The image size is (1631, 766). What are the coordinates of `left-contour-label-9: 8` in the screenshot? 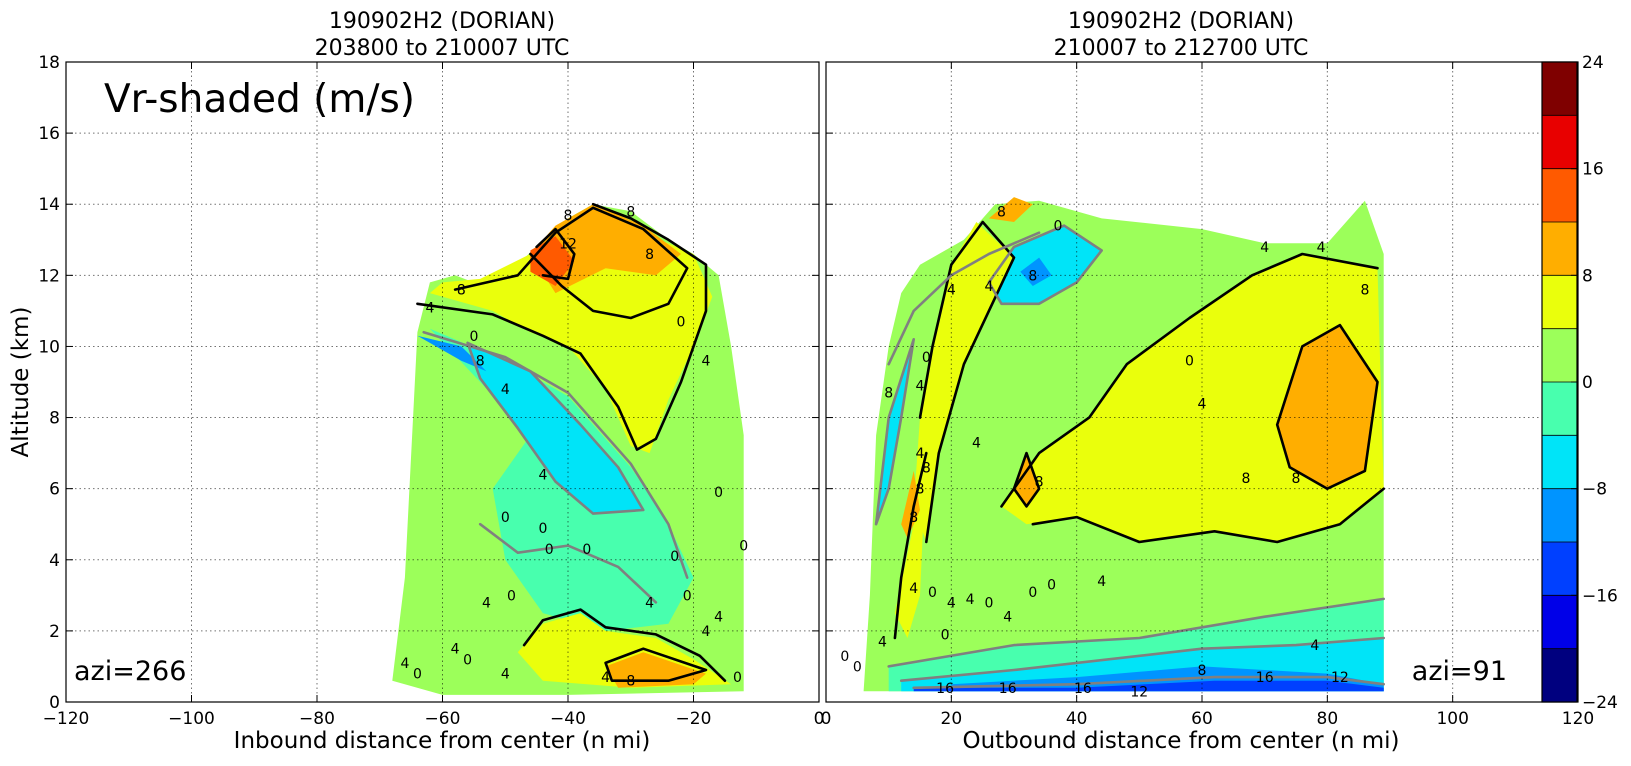 It's located at (480, 362).